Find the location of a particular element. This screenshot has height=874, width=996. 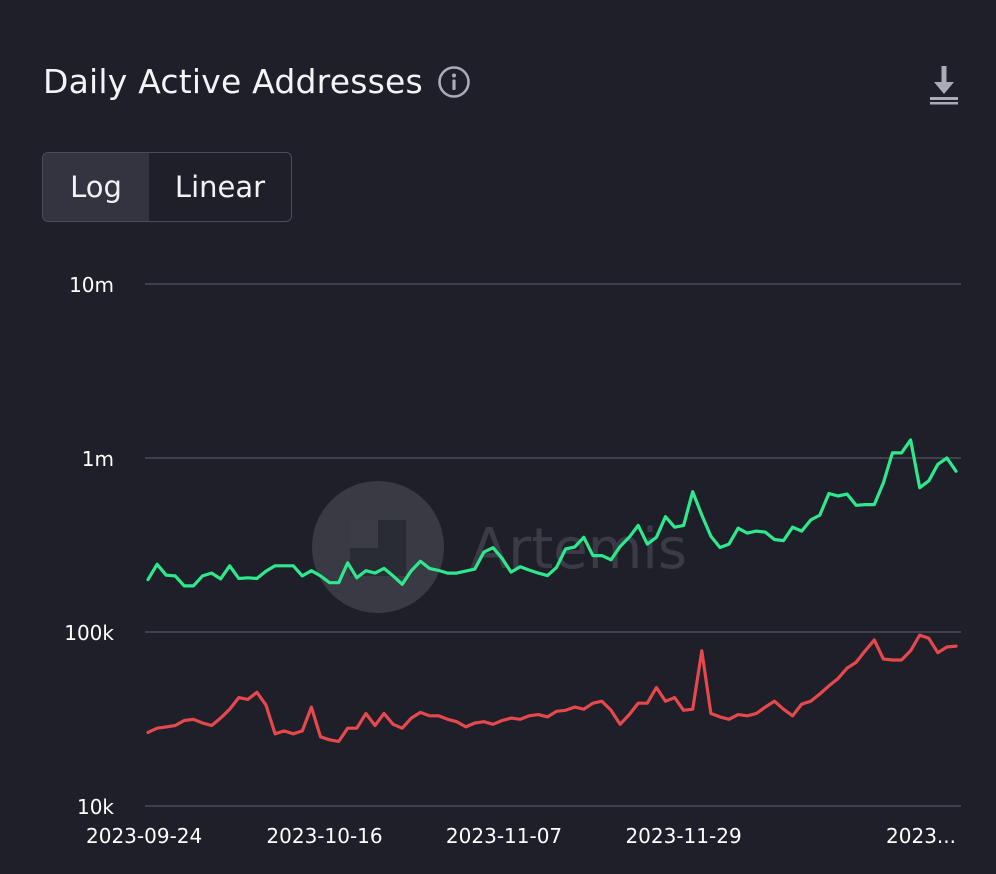

watermark-text: Artemis is located at coordinates (578, 549).